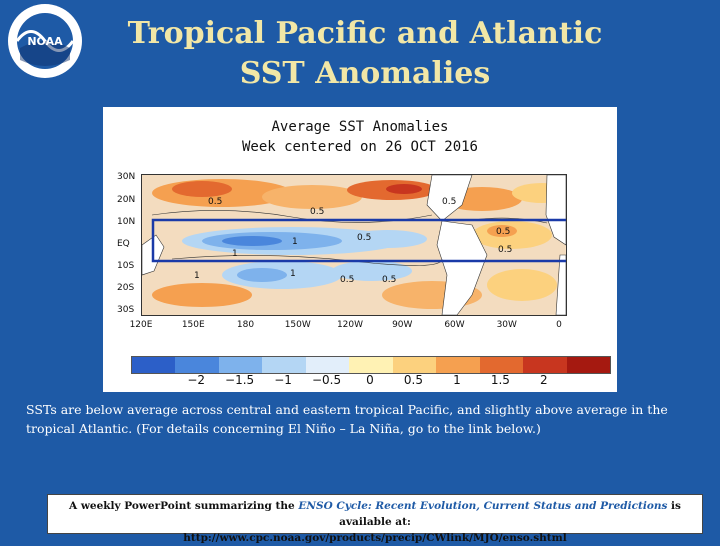 The image size is (720, 546). Describe the element at coordinates (365, 73) in the screenshot. I see `title-line-2: SST Anomalies` at that location.